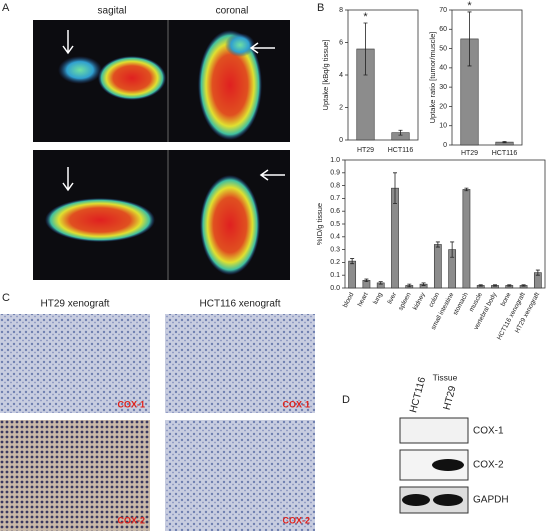 This screenshot has width=550, height=531. What do you see at coordinates (6, 298) in the screenshot?
I see `panel-letter: C` at bounding box center [6, 298].